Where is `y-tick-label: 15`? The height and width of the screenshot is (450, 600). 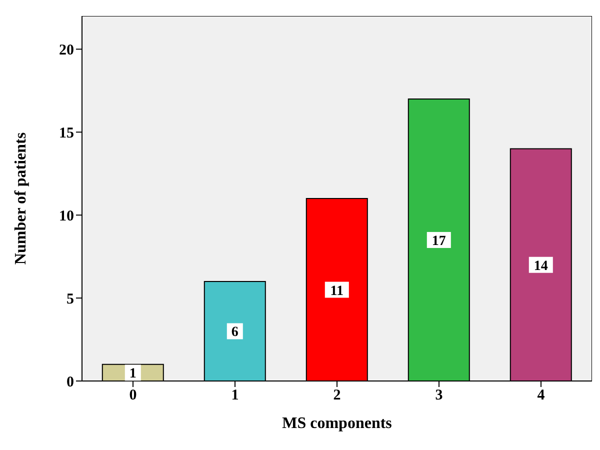
y-tick-label: 15 is located at coordinates (66, 133).